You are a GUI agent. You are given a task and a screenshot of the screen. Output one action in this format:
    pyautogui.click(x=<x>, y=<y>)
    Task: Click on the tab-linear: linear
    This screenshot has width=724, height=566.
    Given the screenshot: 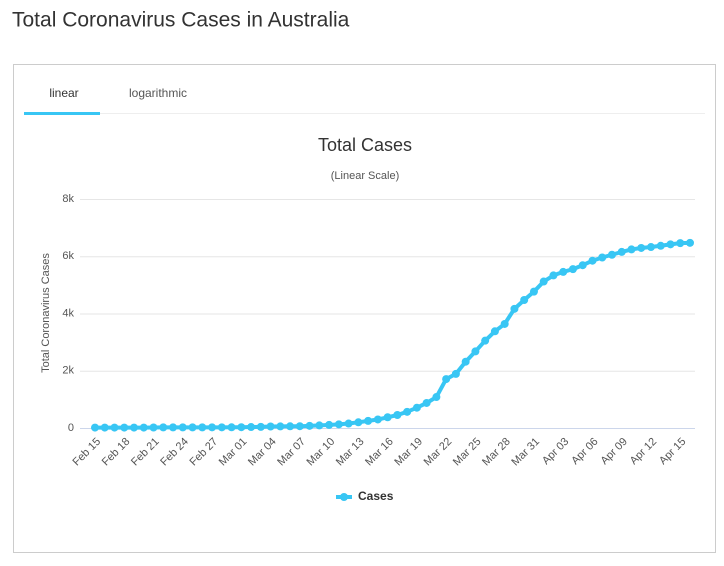 What is the action you would take?
    pyautogui.click(x=63, y=93)
    